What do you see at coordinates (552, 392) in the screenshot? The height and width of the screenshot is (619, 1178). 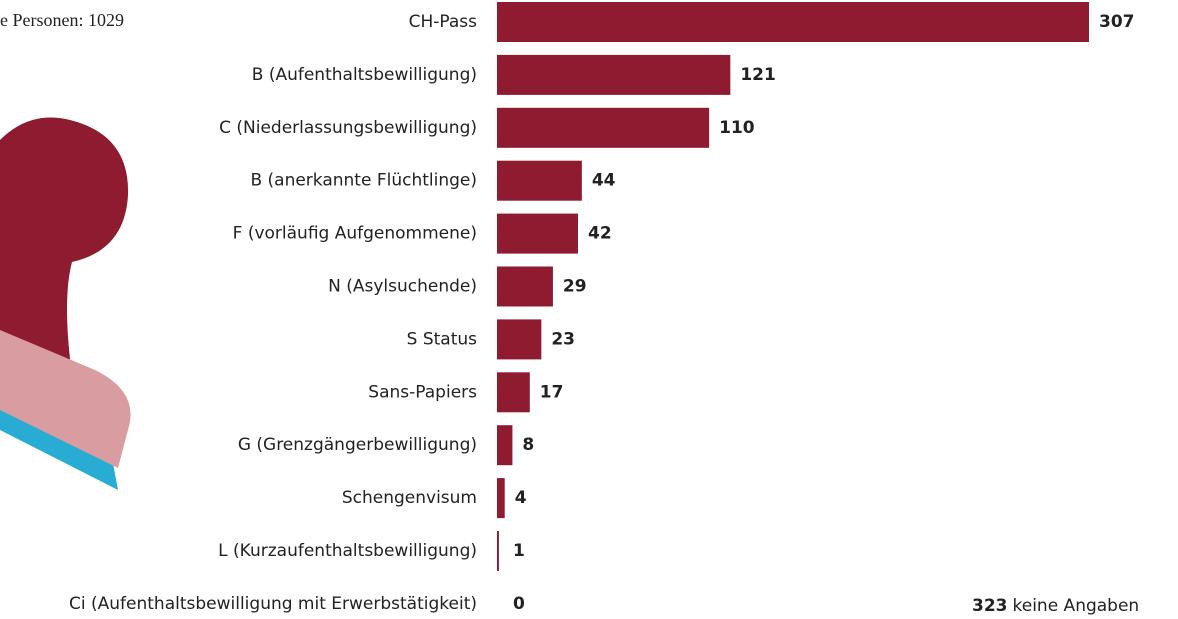 I see `value-label: 17` at bounding box center [552, 392].